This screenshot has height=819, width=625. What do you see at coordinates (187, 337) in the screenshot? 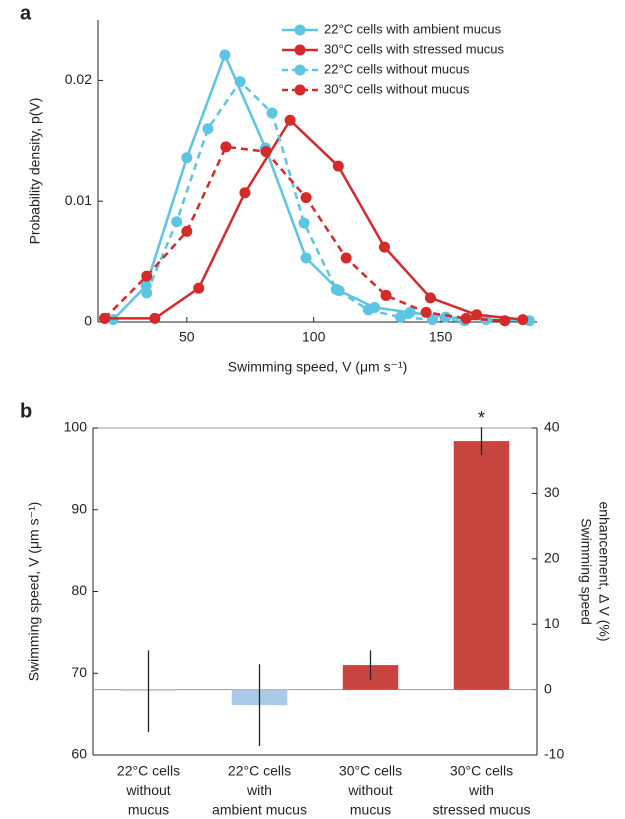
I see `x-tick-label: 50` at bounding box center [187, 337].